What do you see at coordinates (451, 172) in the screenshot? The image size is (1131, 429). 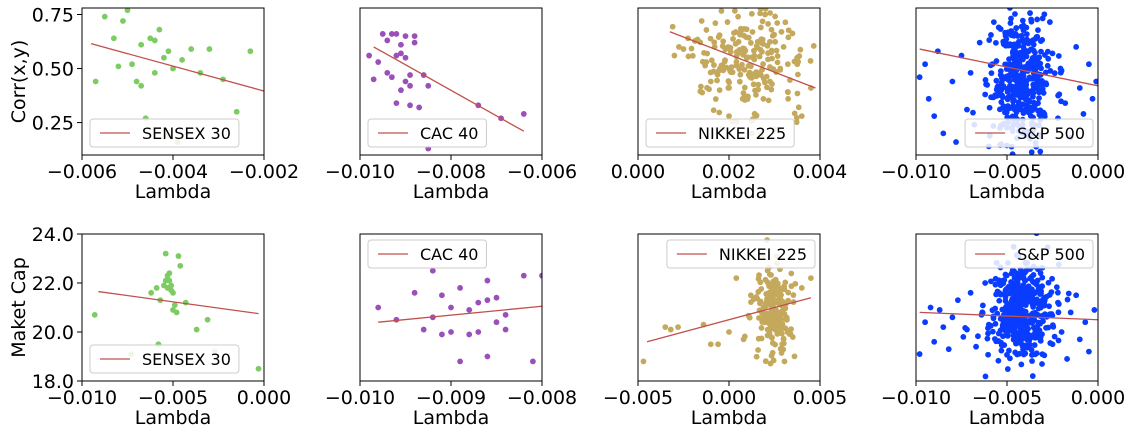 I see `x-tick-label: −0.008` at bounding box center [451, 172].